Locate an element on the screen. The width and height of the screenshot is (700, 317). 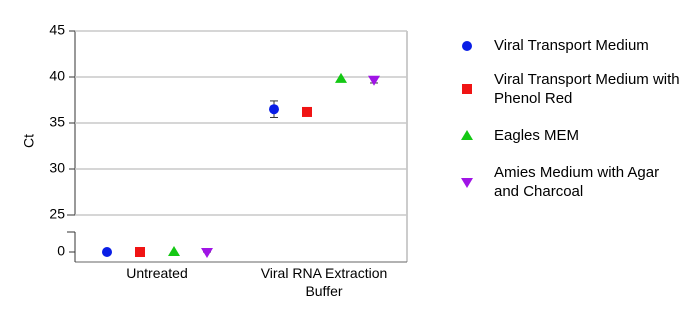
x-tick-label: Viral RNA Extraction Buffer is located at coordinates (324, 282).